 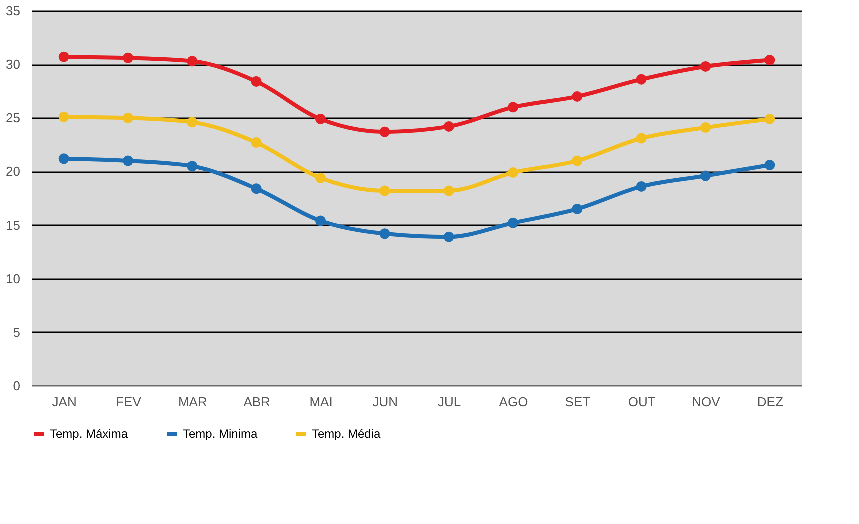 What do you see at coordinates (385, 402) in the screenshot?
I see `x-tick-label: JUN` at bounding box center [385, 402].